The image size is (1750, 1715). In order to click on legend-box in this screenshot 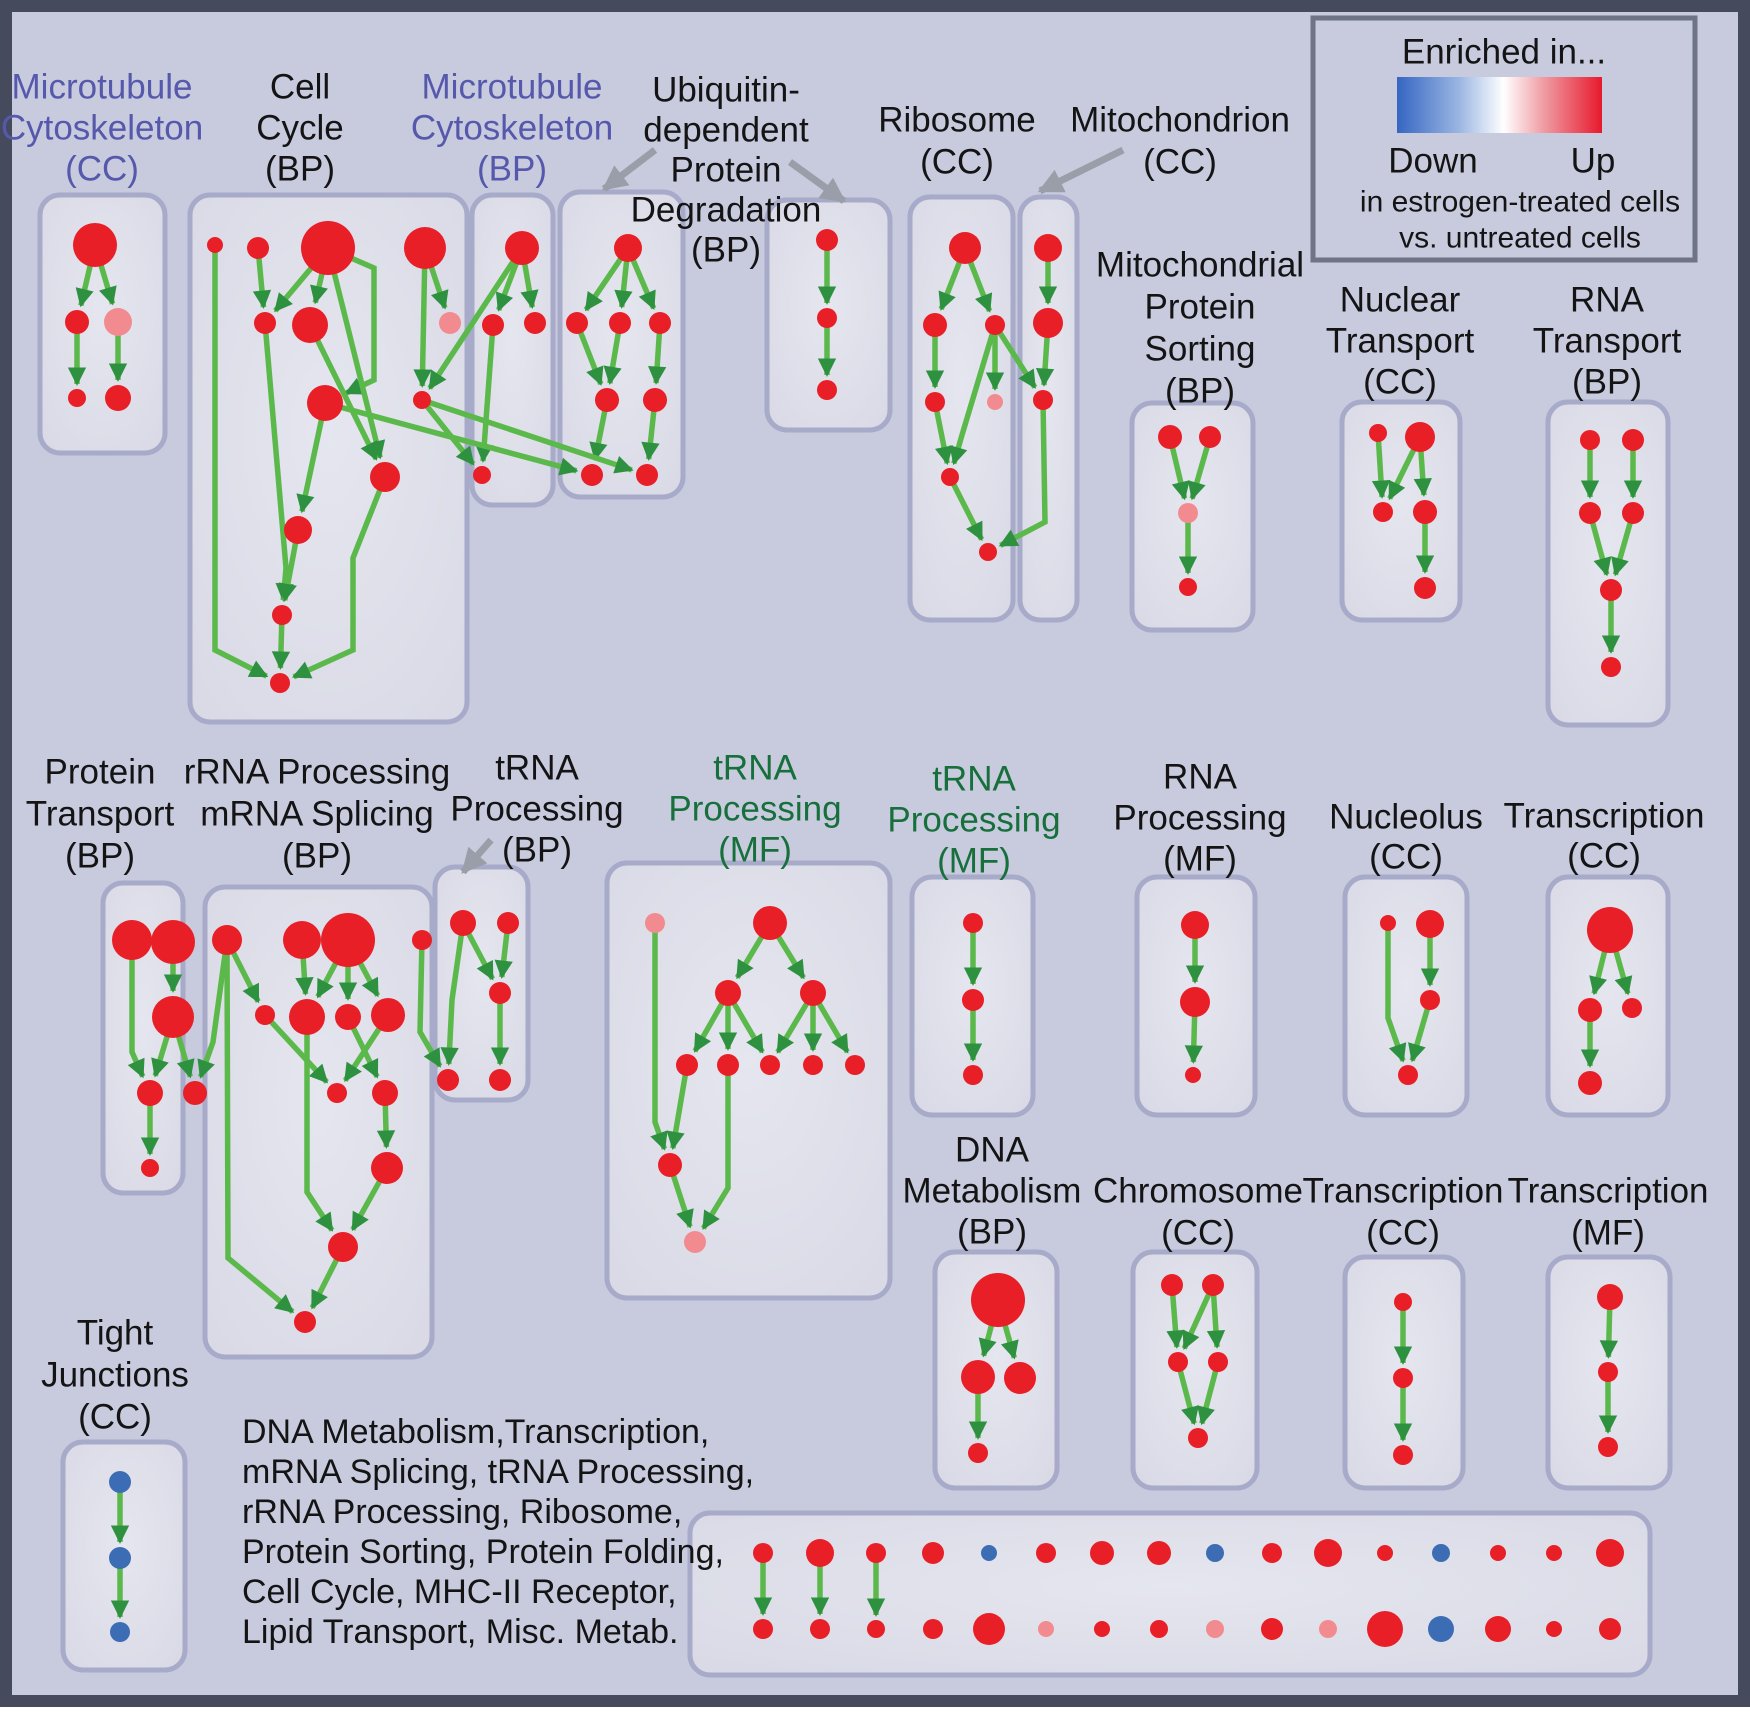, I will do `click(1504, 139)`.